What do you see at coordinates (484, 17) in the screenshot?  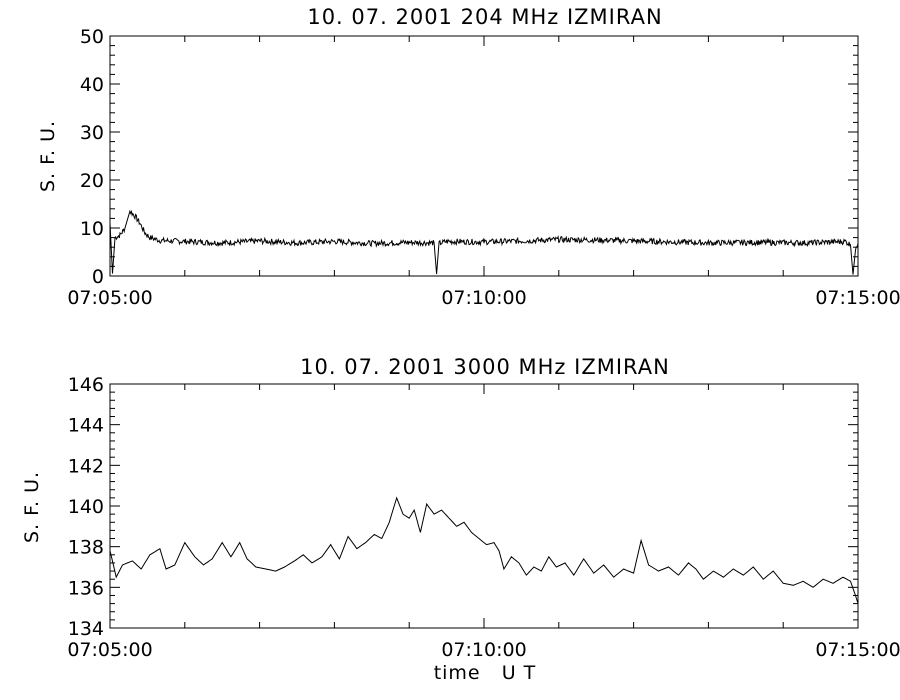 I see `chart-title: 10. 07. 2001 204 MHz IZMIRAN` at bounding box center [484, 17].